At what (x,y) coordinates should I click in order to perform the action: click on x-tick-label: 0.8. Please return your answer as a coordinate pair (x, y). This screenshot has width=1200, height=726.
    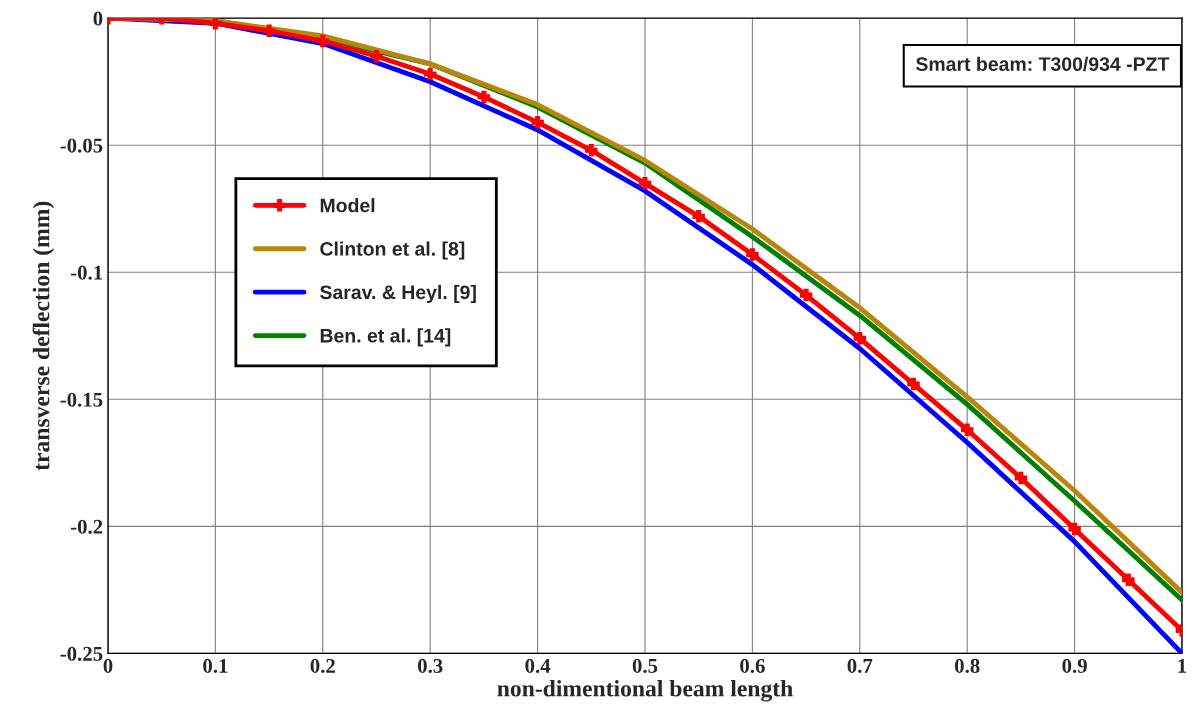
    Looking at the image, I should click on (967, 666).